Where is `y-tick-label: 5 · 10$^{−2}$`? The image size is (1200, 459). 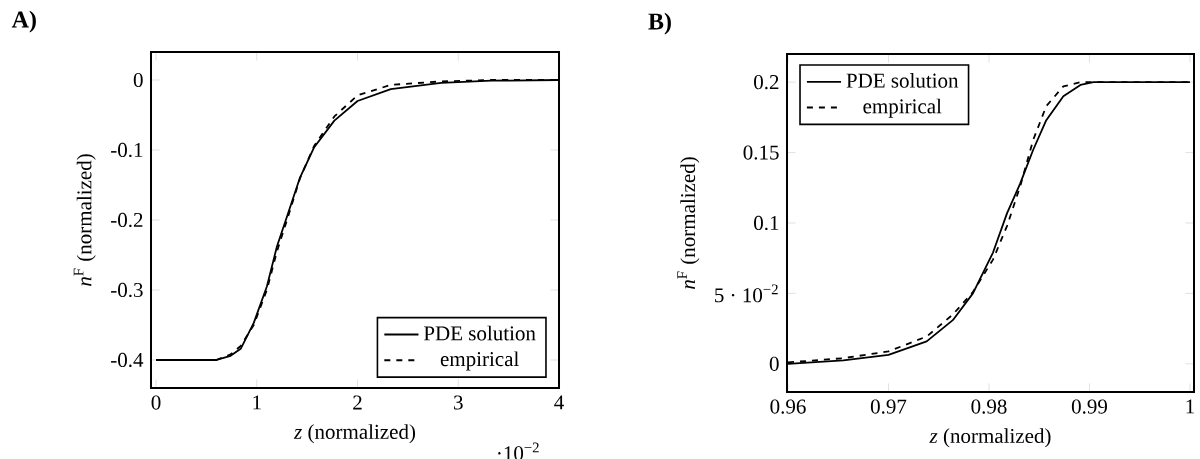 y-tick-label: 5 · 10$^{−2}$ is located at coordinates (746, 293).